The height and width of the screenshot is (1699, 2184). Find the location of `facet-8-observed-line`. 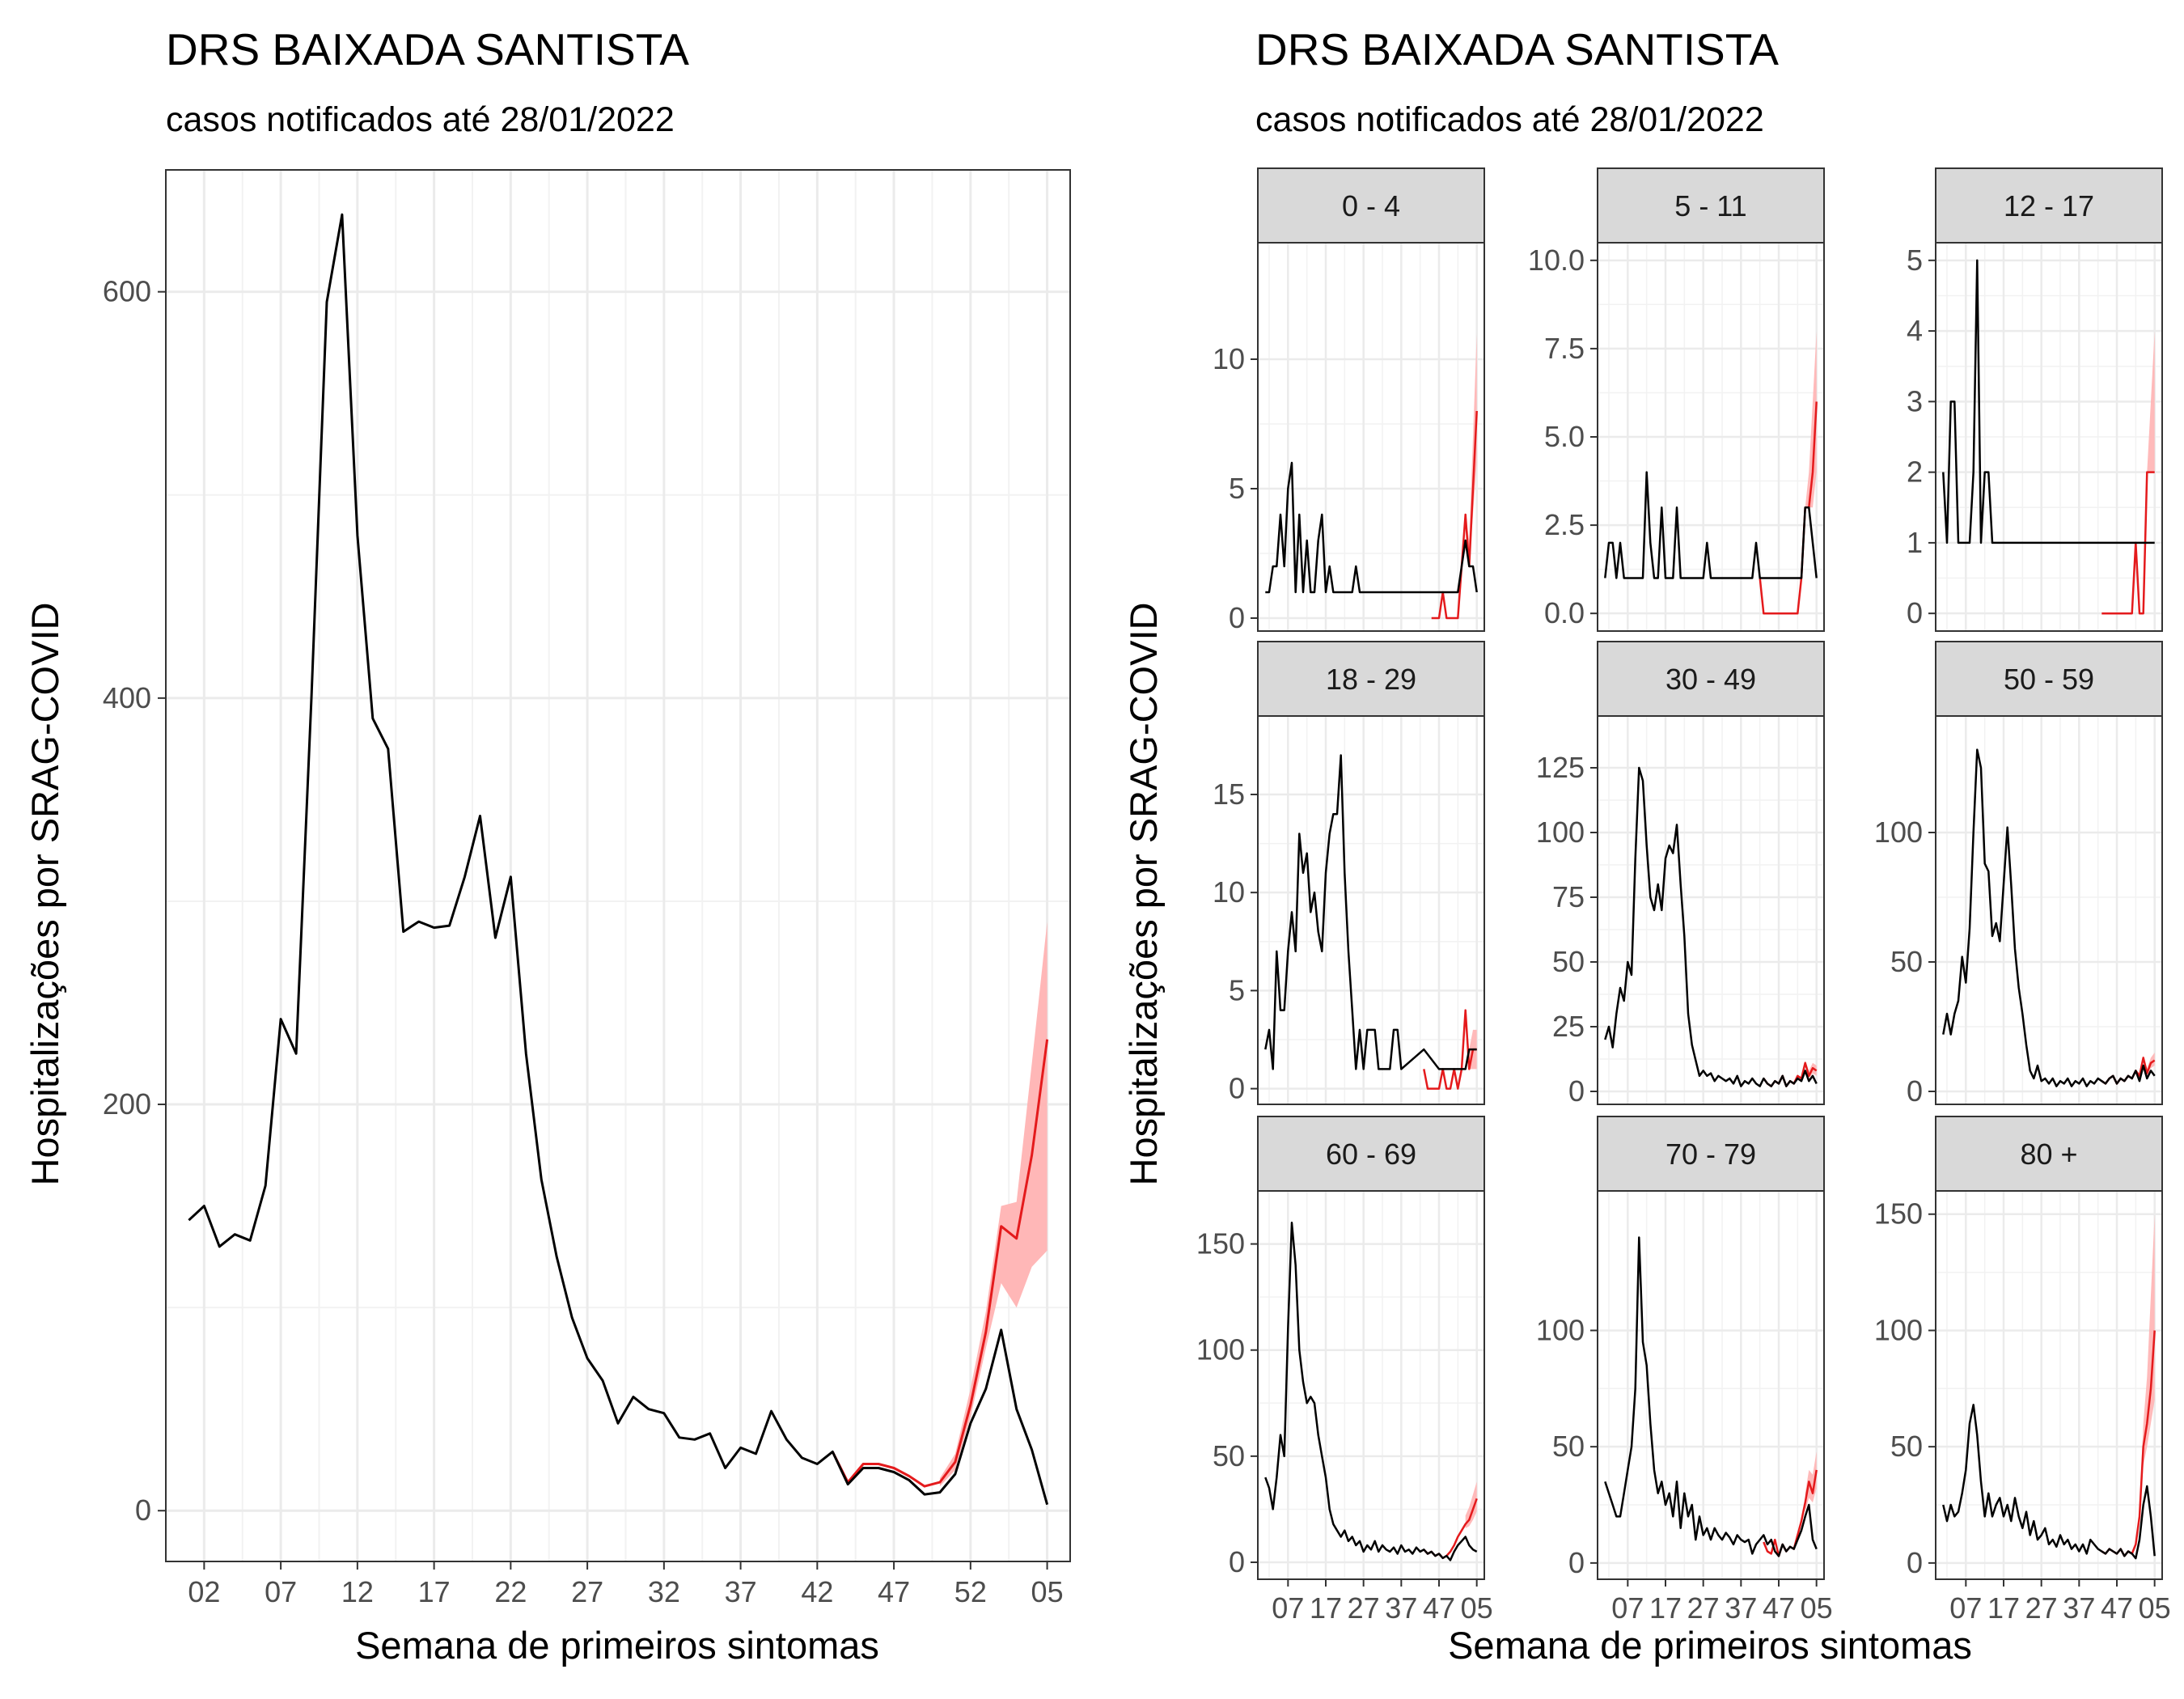

facet-8-observed-line is located at coordinates (2049, 1482).